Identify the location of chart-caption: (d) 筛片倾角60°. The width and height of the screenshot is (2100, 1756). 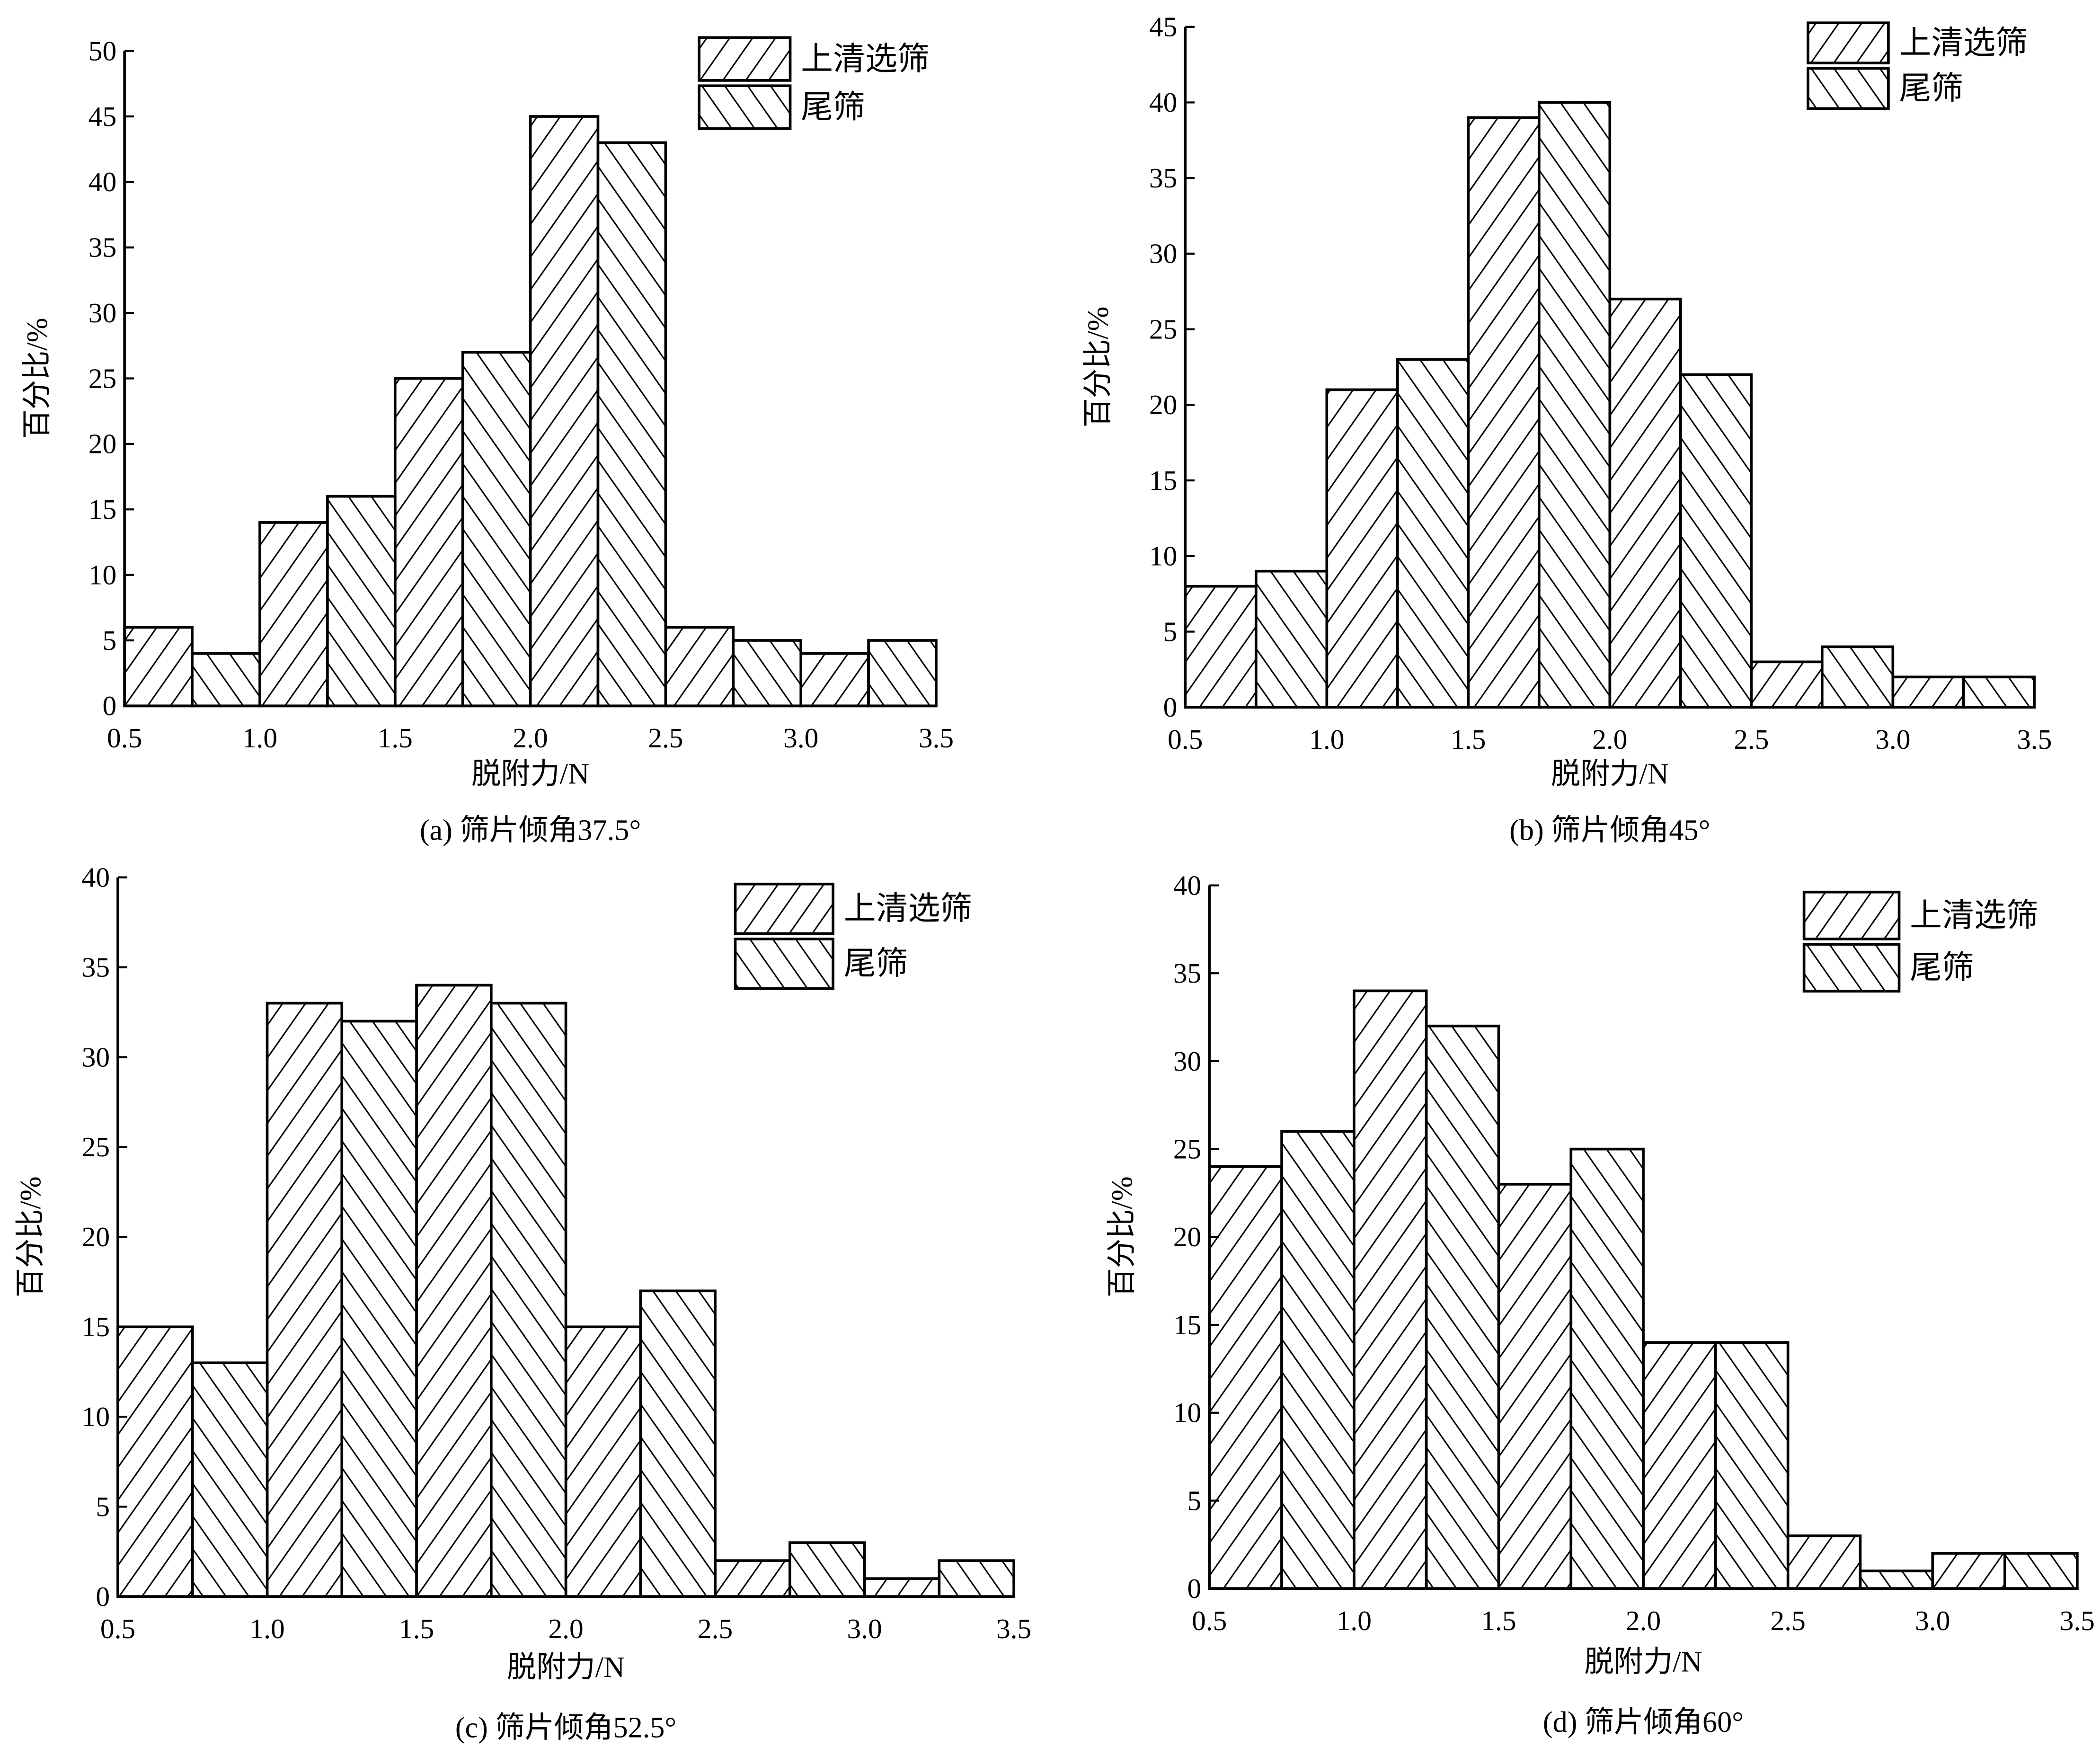
(1643, 1722).